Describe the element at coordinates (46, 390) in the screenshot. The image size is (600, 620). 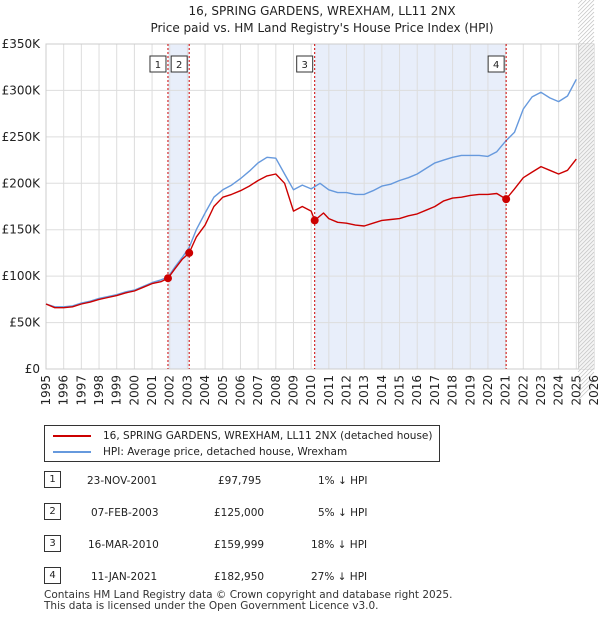
I see `x-tick-label: 1995` at that location.